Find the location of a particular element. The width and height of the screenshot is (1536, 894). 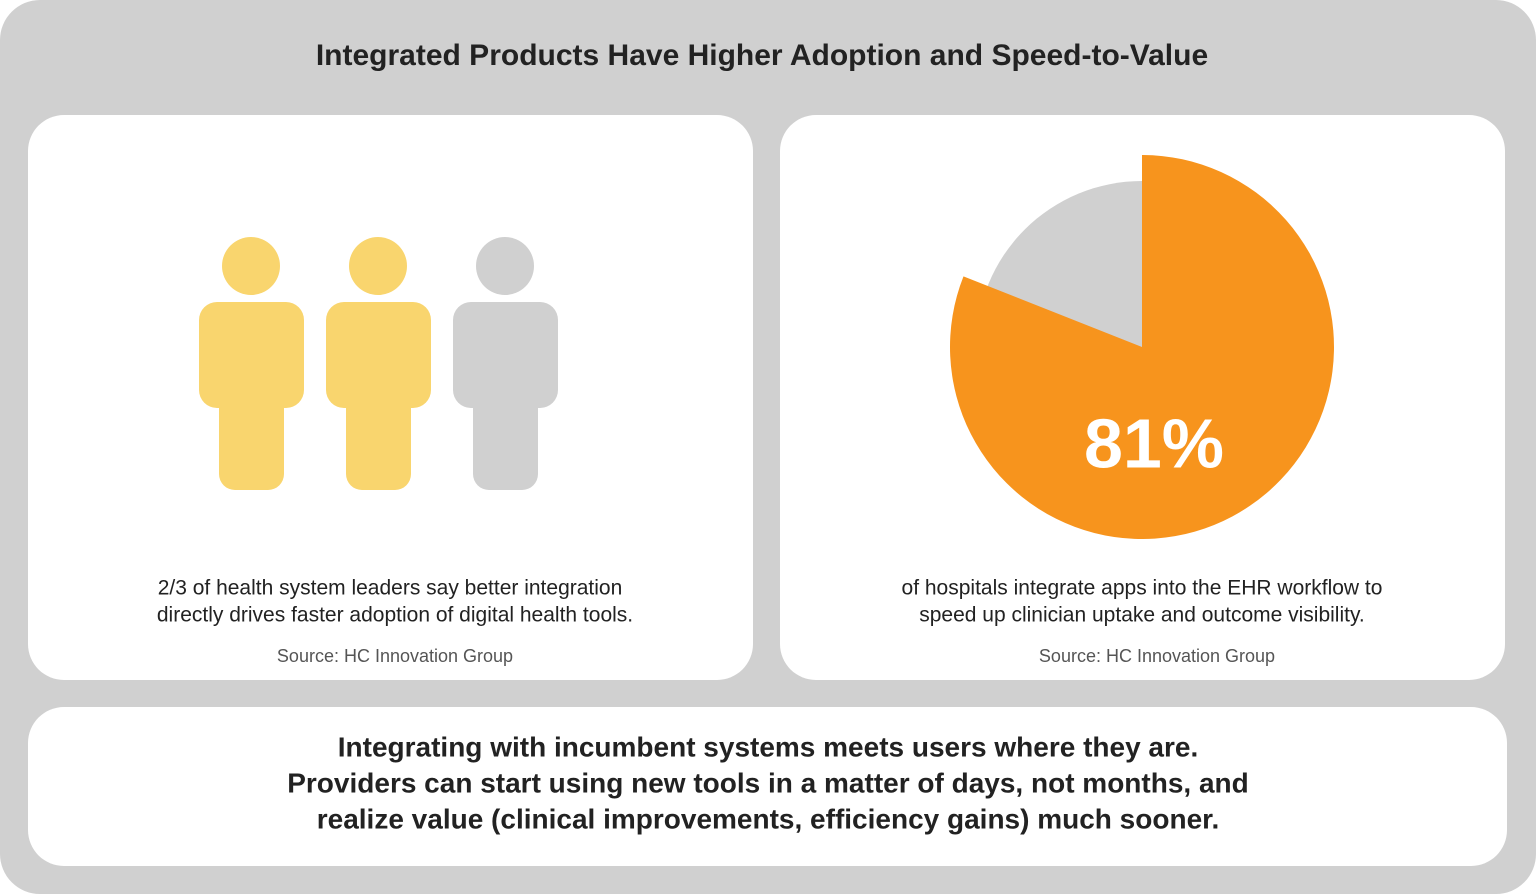

pie: 81% is located at coordinates (1142, 347).